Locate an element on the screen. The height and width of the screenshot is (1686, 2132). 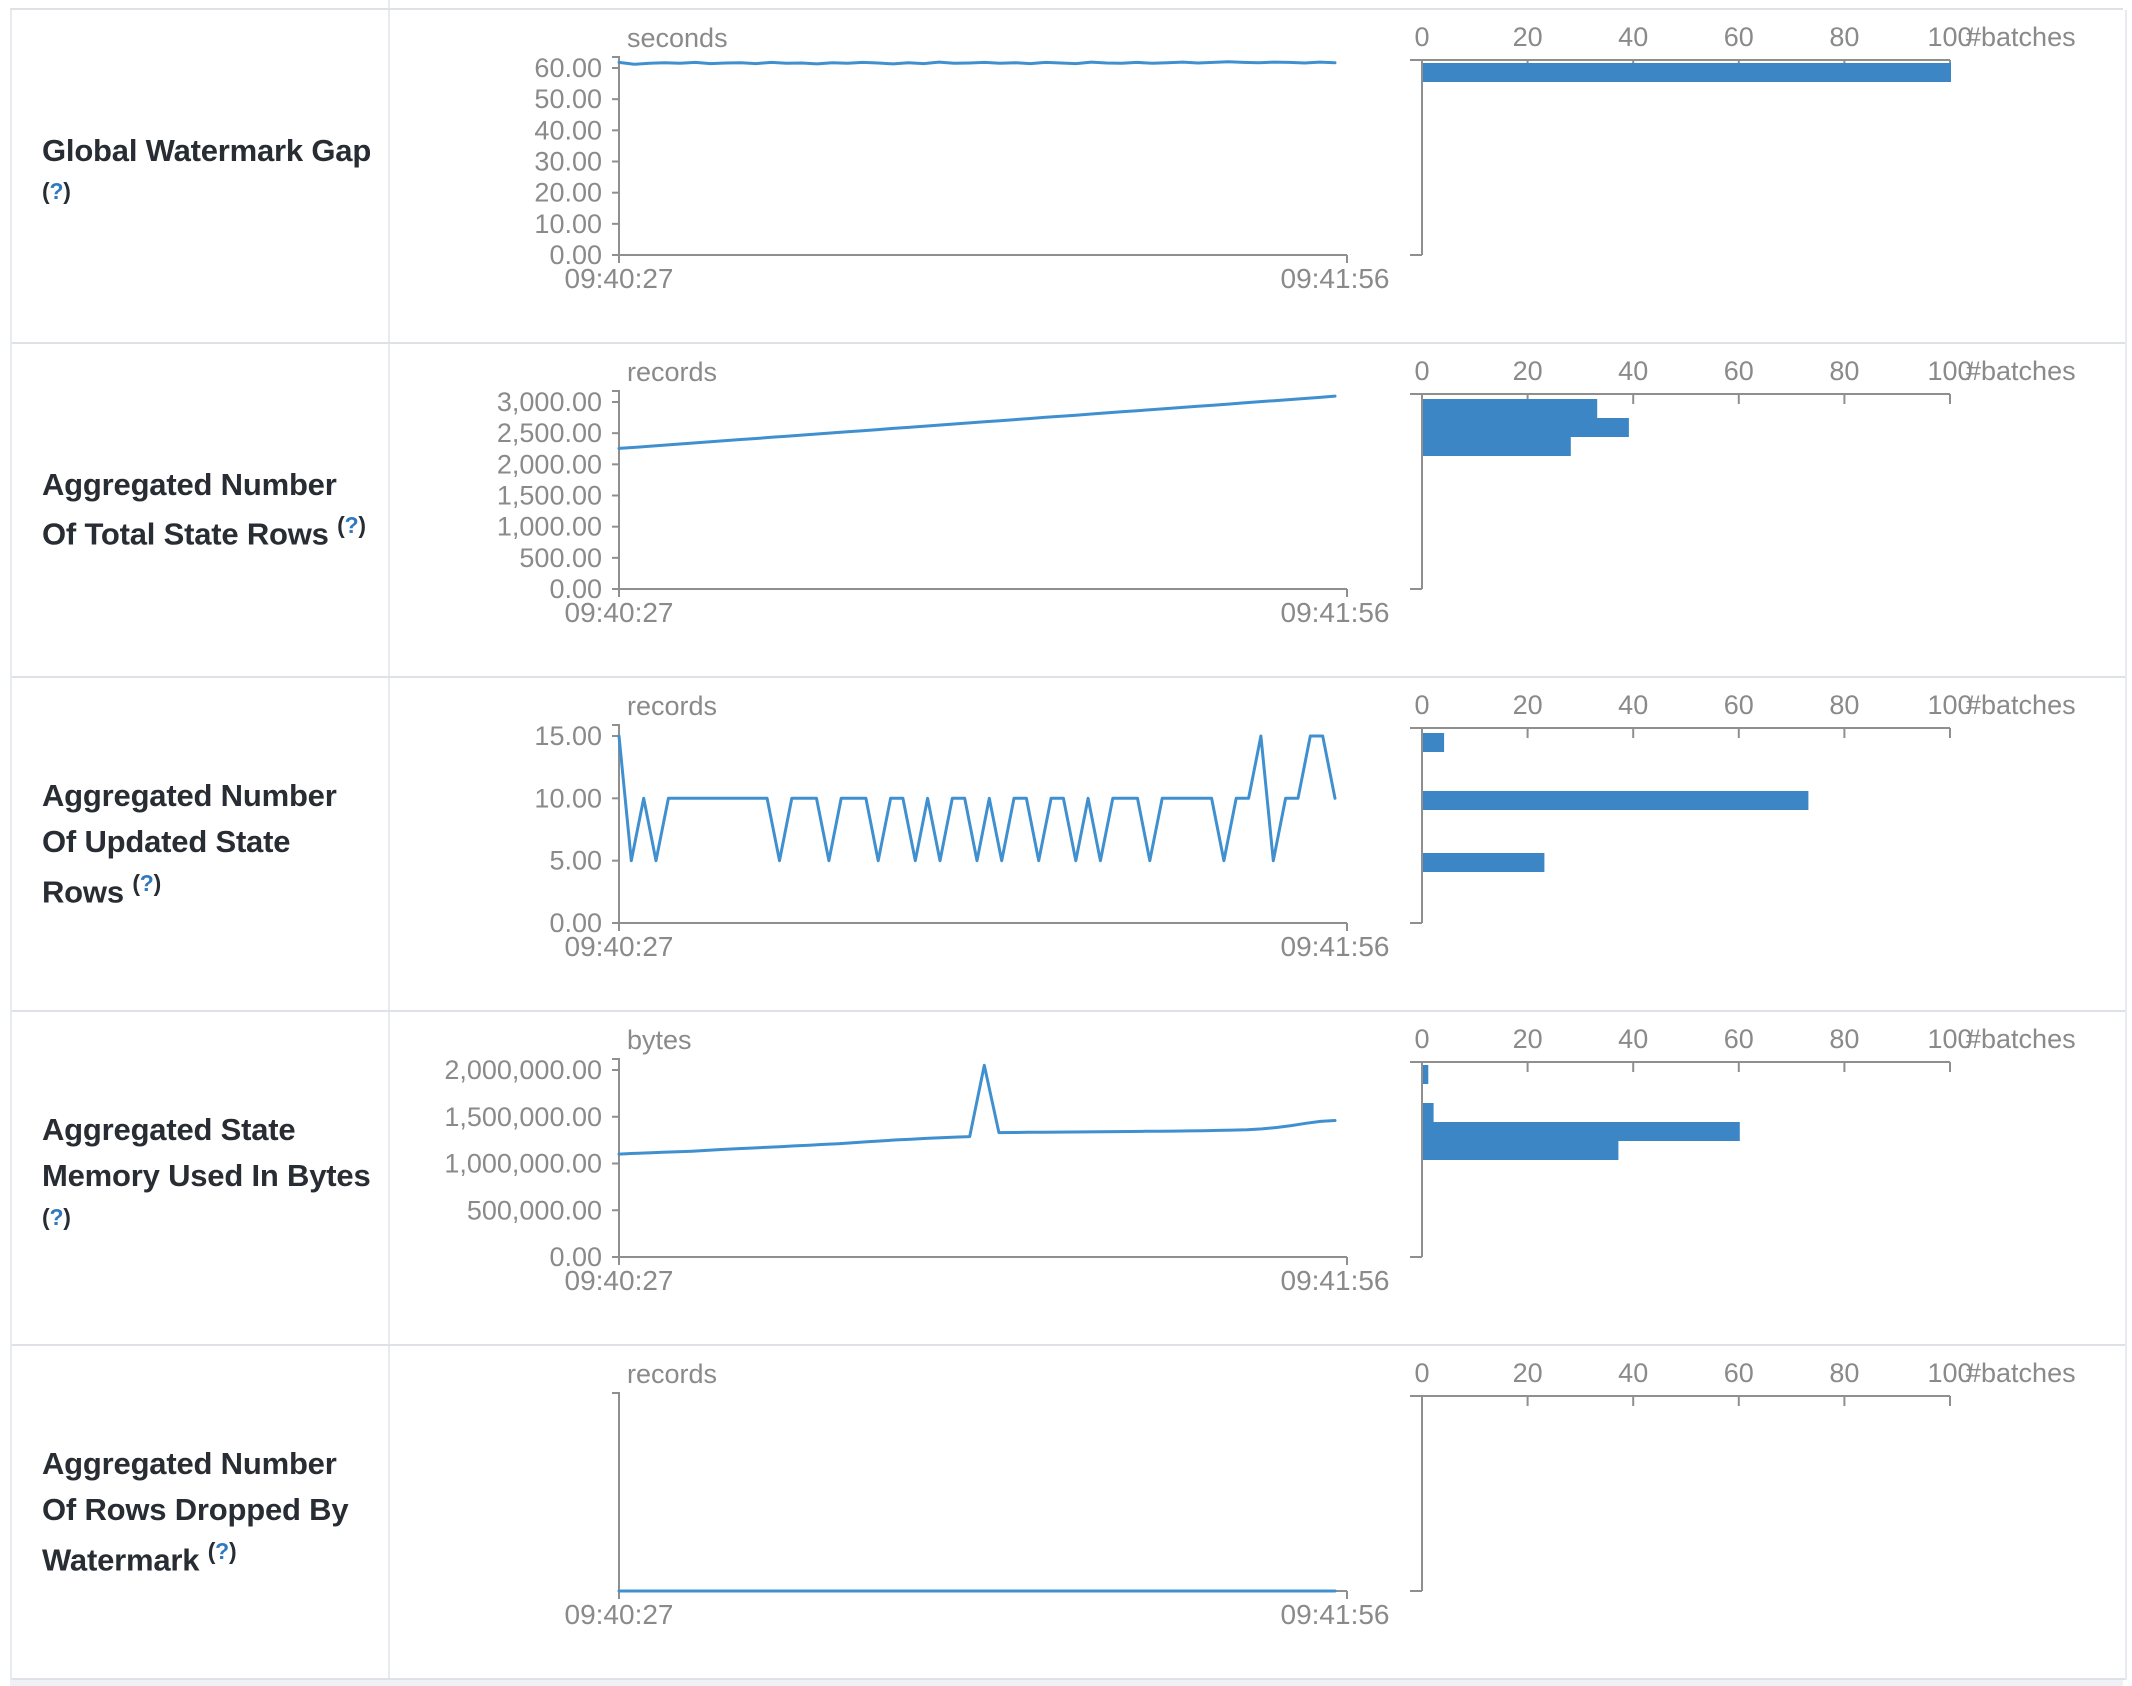
y-tick-label: 20.00 is located at coordinates (568, 193).